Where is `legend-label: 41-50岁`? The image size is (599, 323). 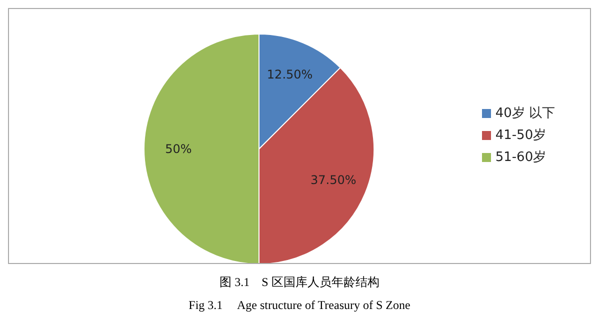
legend-label: 41-50岁 is located at coordinates (520, 135).